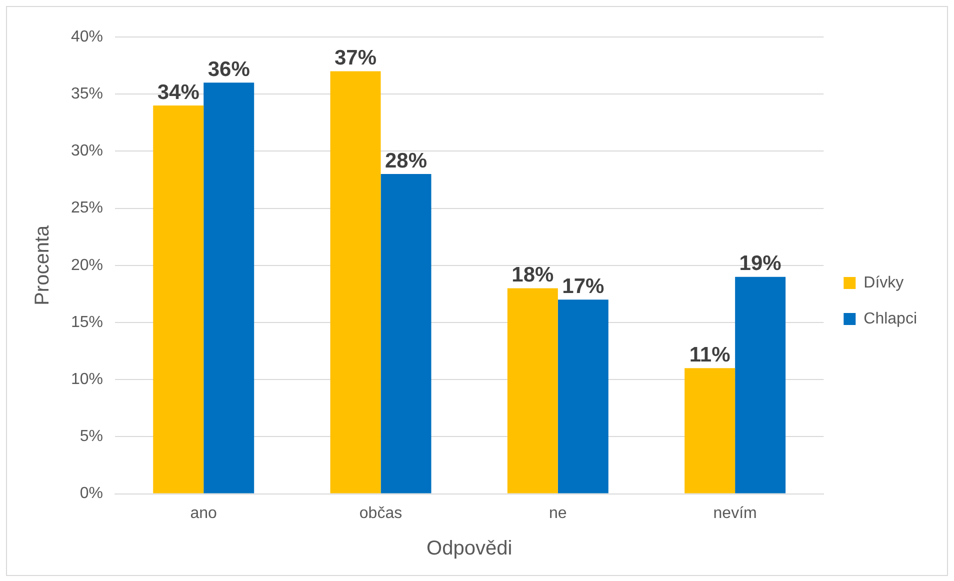  What do you see at coordinates (43, 265) in the screenshot?
I see `y-axis-title: Procenta` at bounding box center [43, 265].